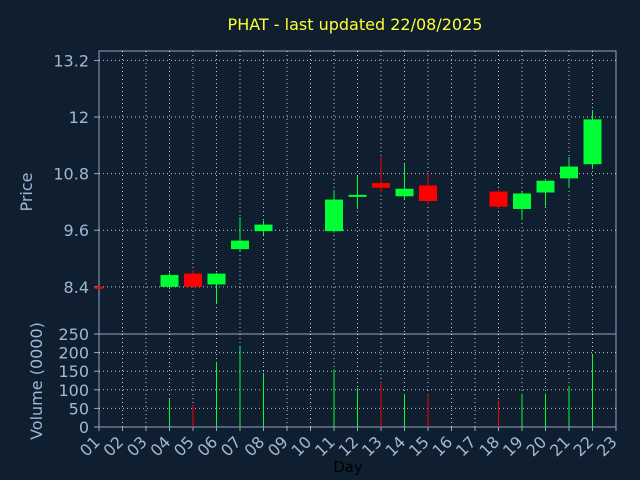  I want to click on volume-tick-label: 50, so click(79, 408).